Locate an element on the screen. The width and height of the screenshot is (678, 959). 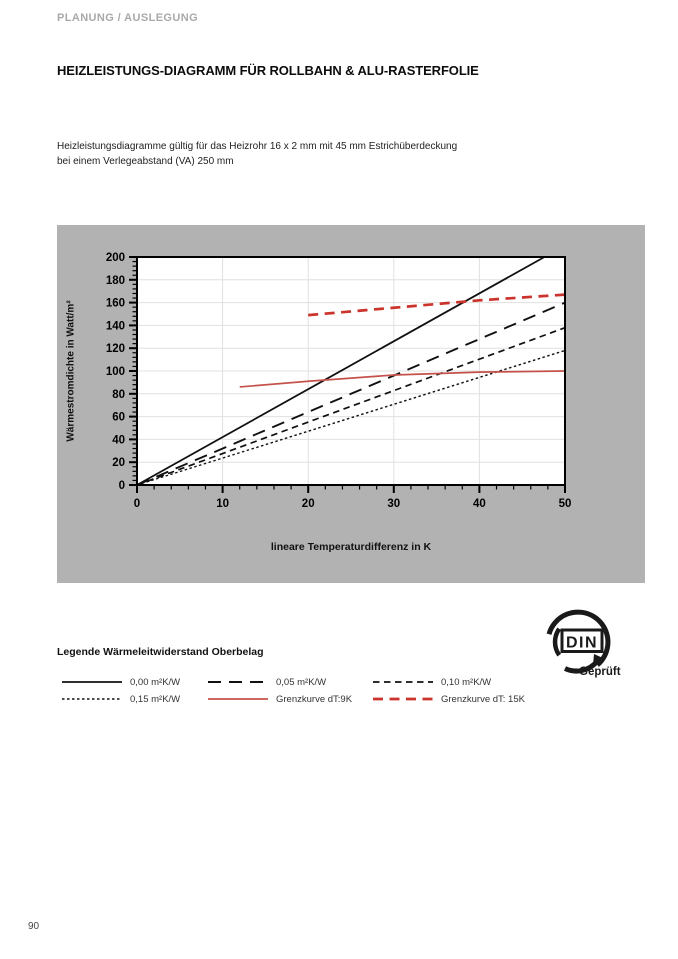
din-logo-inner-arc is located at coordinates (557, 642).